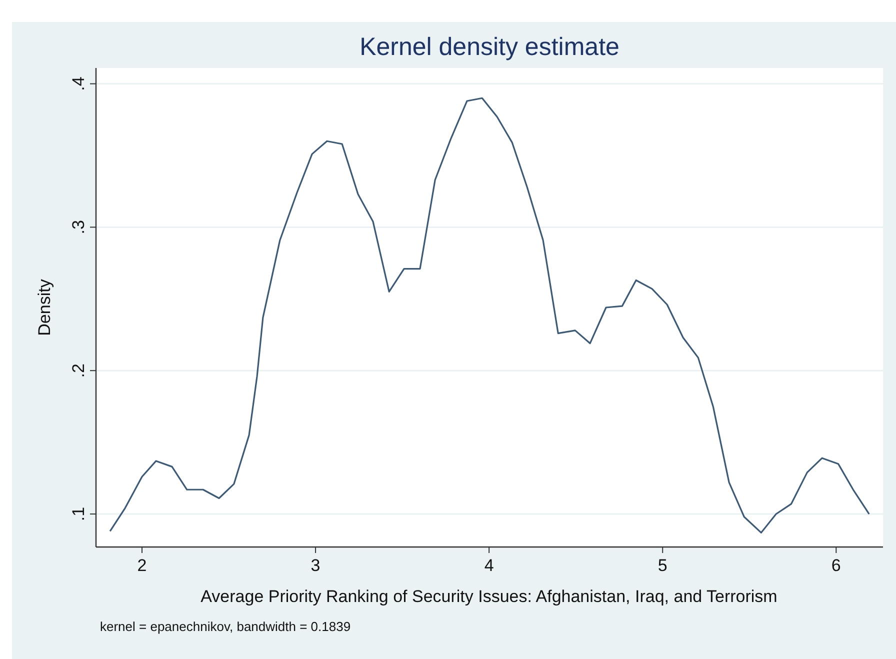 This screenshot has height=659, width=896. What do you see at coordinates (663, 565) in the screenshot?
I see `x-tick-label: 5` at bounding box center [663, 565].